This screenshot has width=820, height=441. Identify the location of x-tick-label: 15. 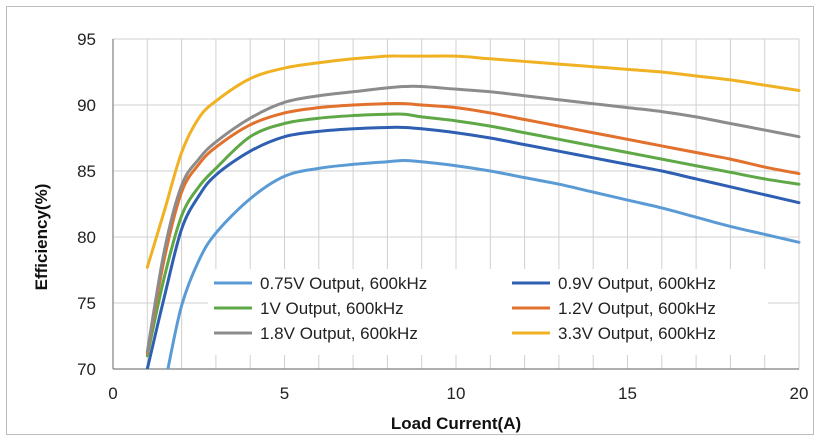
(627, 393).